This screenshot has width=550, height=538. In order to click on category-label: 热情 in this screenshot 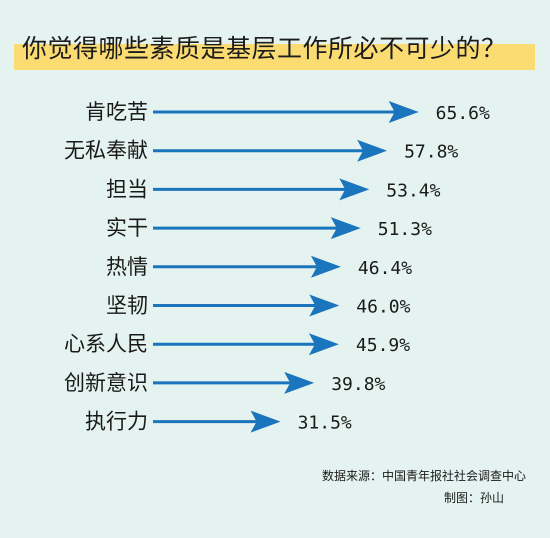, I will do `click(127, 267)`.